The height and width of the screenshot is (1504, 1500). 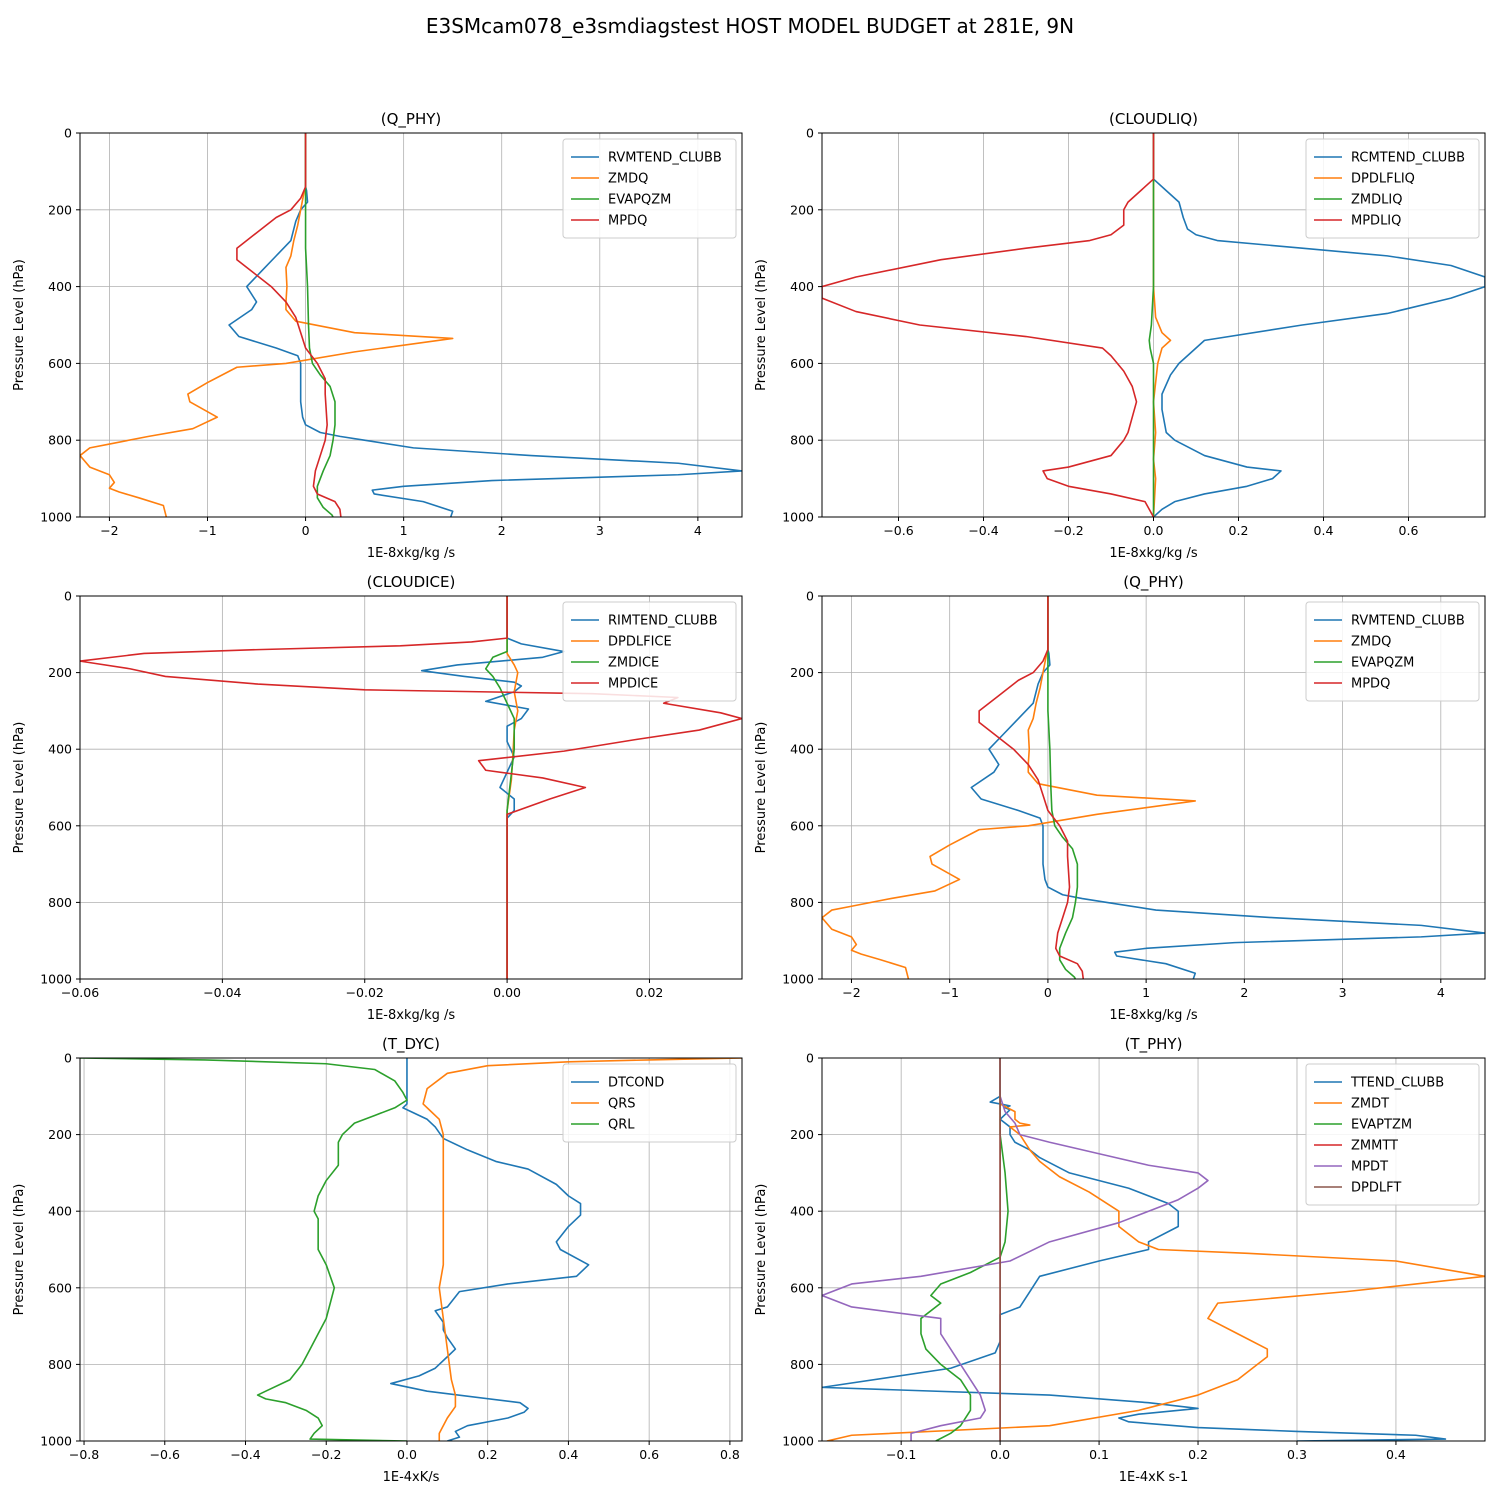 I want to click on x-tick-label: 0.02, so click(x=650, y=992).